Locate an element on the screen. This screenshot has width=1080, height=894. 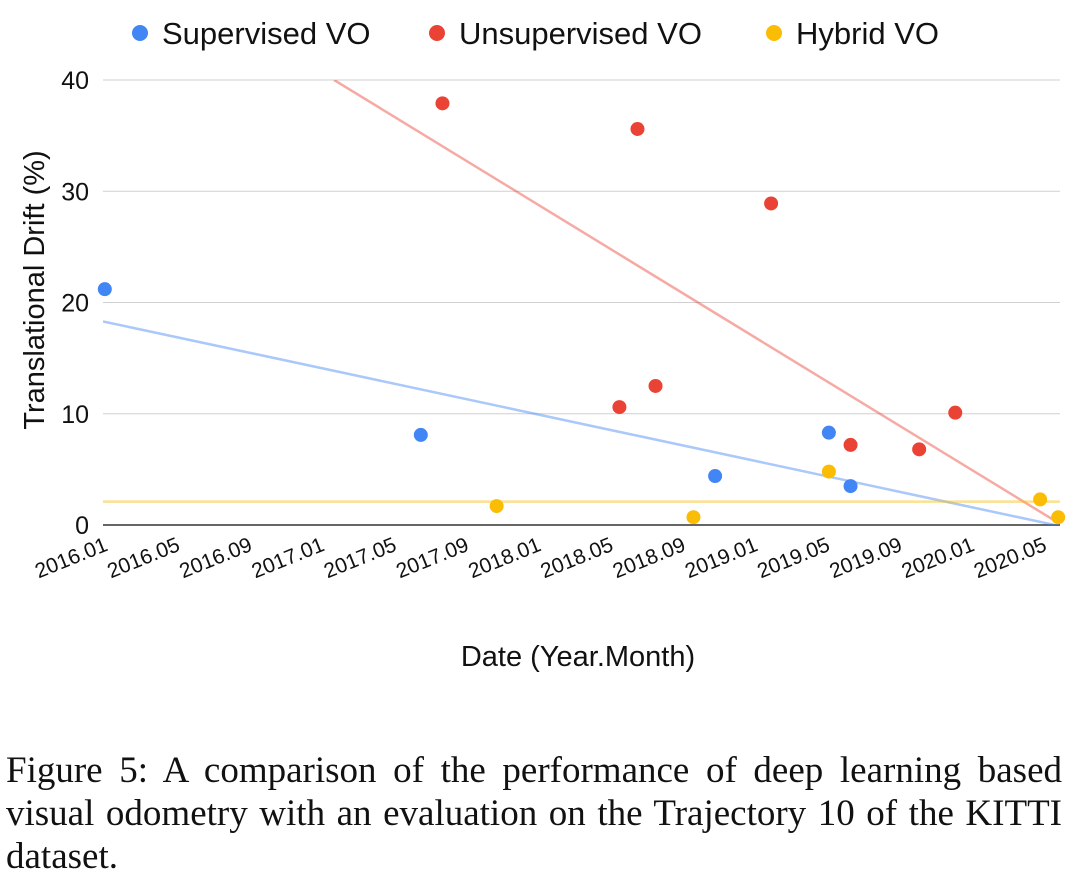
x-tick-label: 2016.01 is located at coordinates (71, 558).